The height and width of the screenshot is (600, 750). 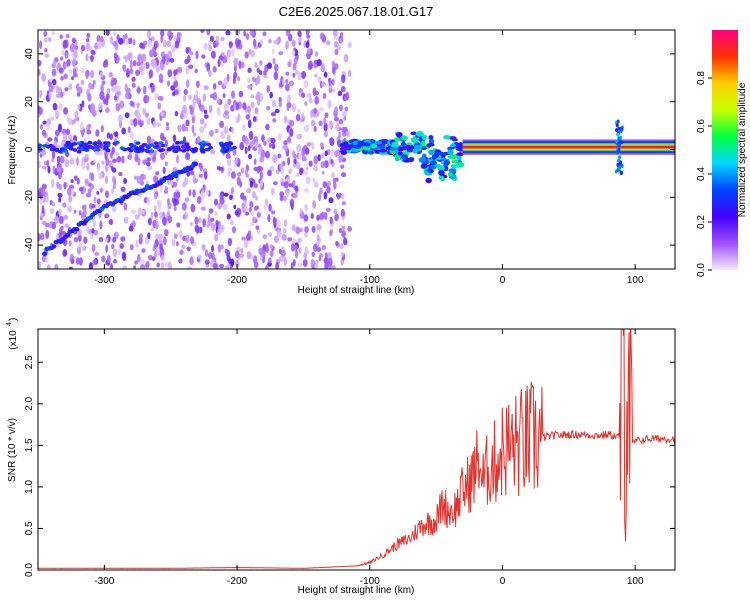 I want to click on bottom-y-tick-label: 1.5, so click(x=29, y=445).